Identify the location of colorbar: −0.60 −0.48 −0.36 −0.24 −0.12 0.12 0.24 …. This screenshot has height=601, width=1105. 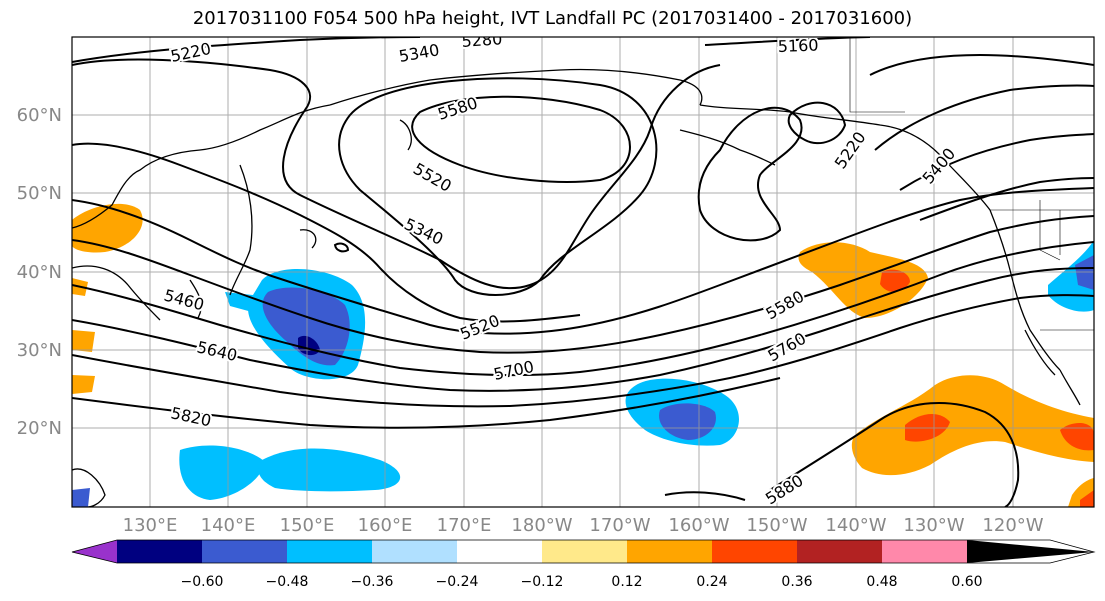
(583, 564).